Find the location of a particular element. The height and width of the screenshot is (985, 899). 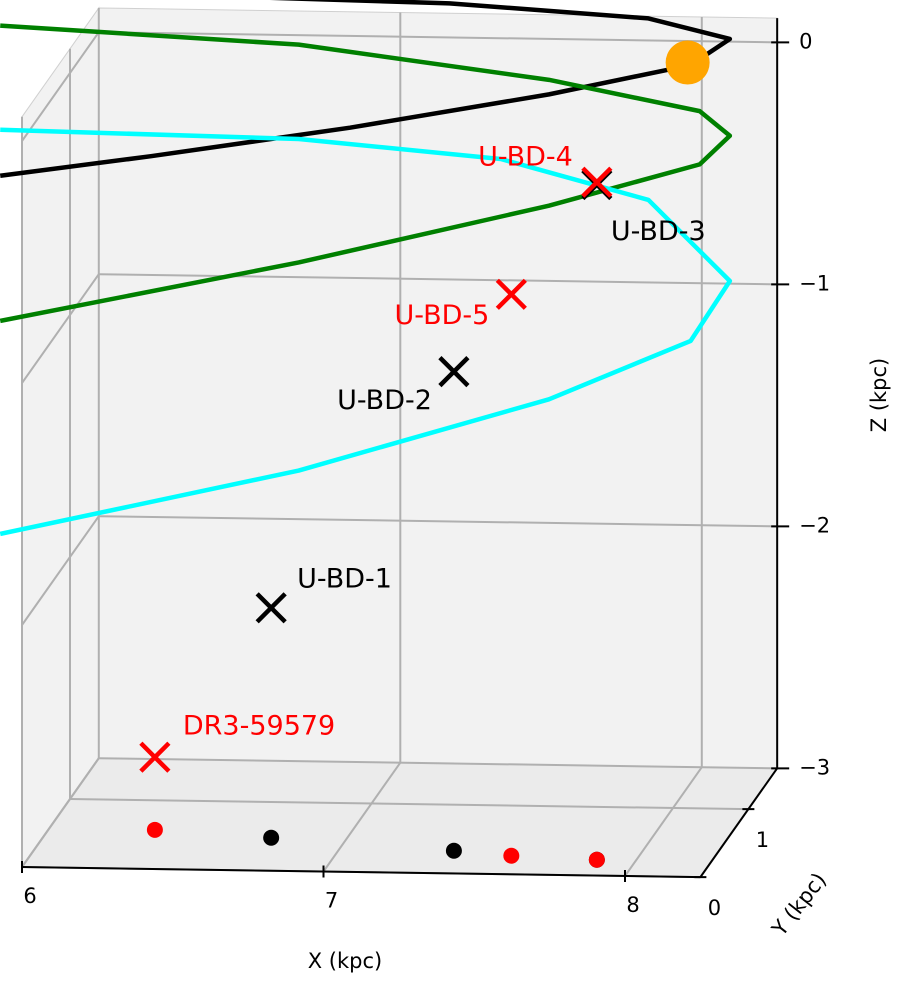

z-tick-label: 0 is located at coordinates (805, 41).